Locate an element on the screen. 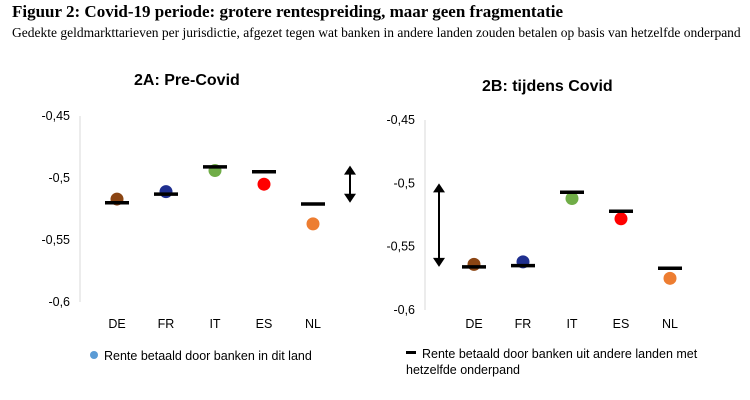 This screenshot has height=400, width=750. chart-b-xtick-label: DE is located at coordinates (473, 324).